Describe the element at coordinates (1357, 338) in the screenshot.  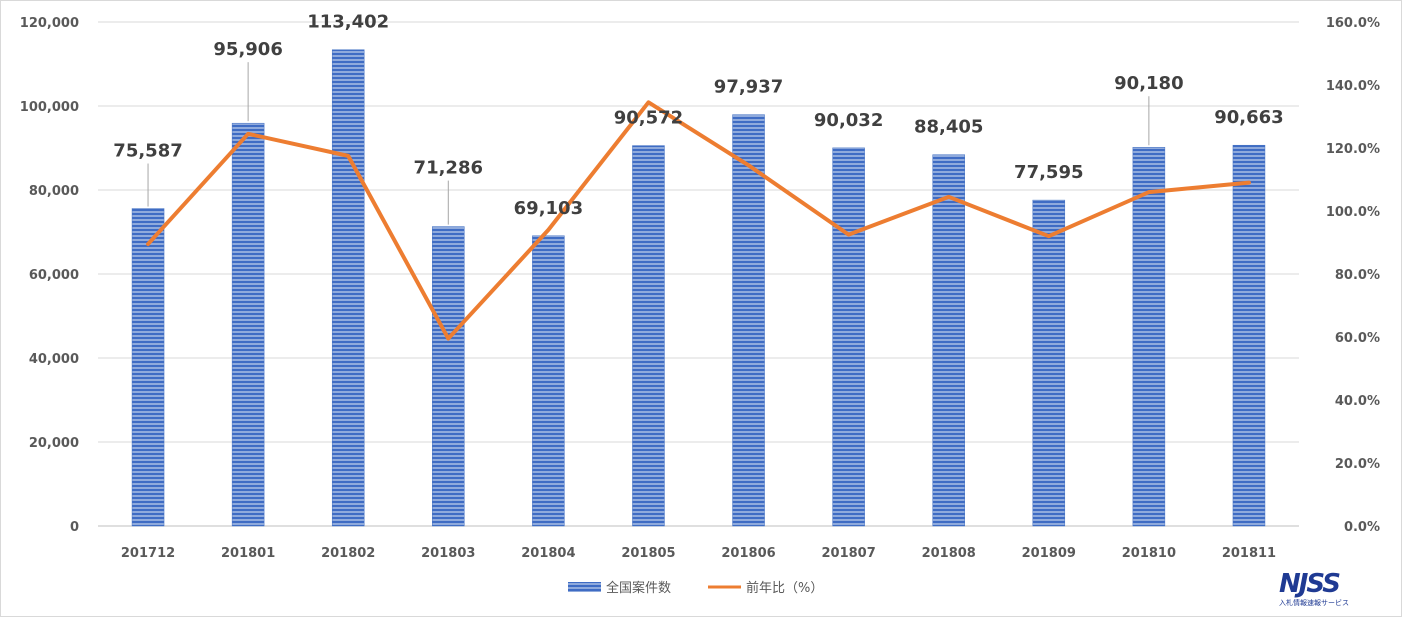
I see `y-right-tick-label: 60.0%` at that location.